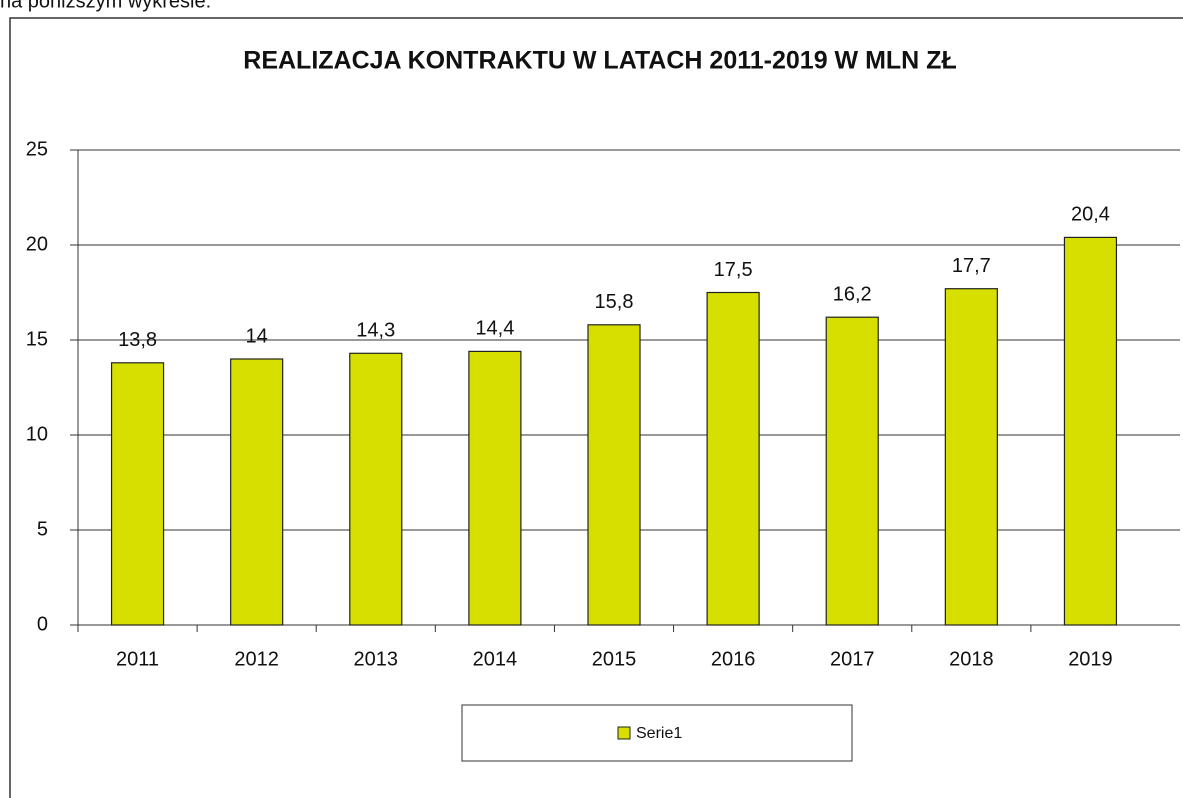 The height and width of the screenshot is (798, 1183). Describe the element at coordinates (971, 659) in the screenshot. I see `x-tick-label: 2018` at that location.